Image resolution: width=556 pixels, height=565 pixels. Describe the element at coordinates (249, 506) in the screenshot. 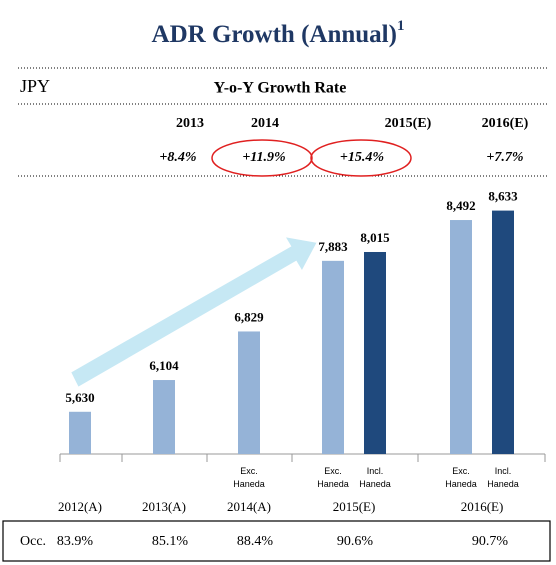

I see `x-tick-label: 2014(A)` at that location.